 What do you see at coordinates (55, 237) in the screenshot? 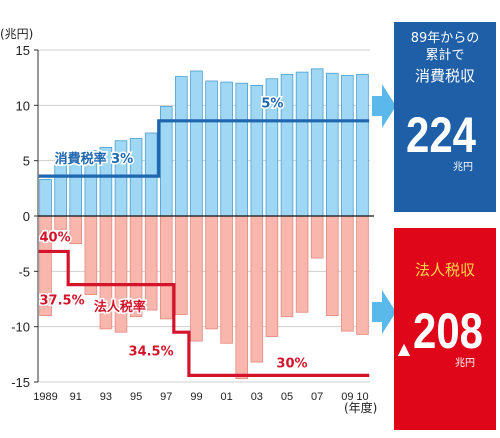
I see `rate-label-1-0: 40%` at bounding box center [55, 237].